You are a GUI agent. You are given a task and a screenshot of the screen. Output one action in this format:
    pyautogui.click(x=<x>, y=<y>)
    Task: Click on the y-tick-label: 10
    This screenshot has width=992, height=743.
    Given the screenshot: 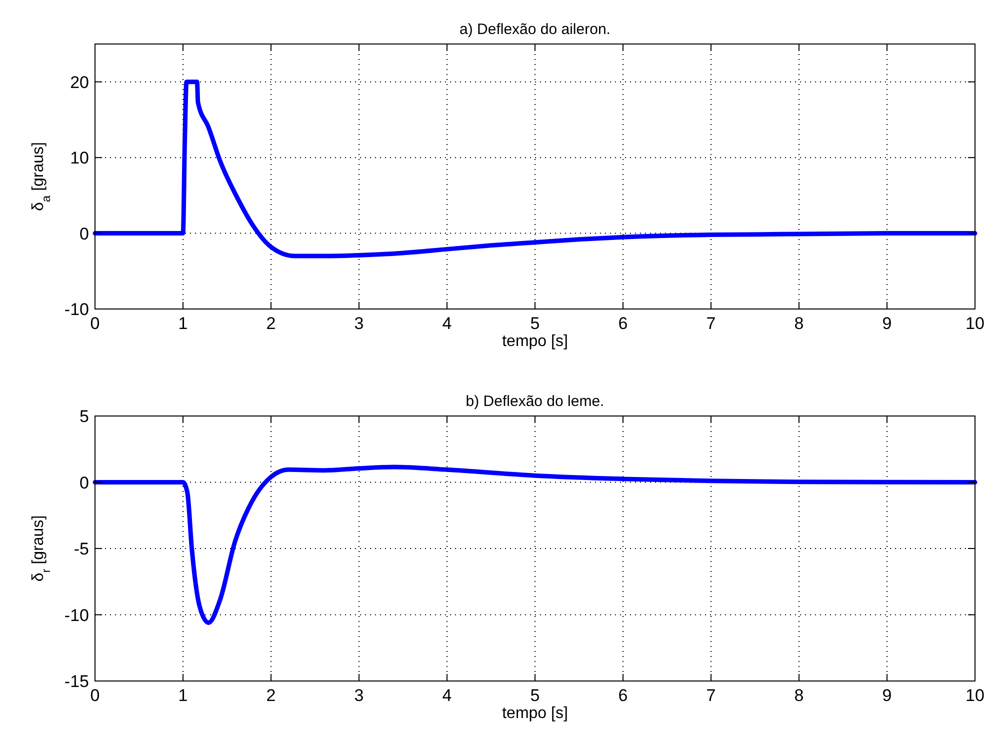 What is the action you would take?
    pyautogui.click(x=79, y=158)
    